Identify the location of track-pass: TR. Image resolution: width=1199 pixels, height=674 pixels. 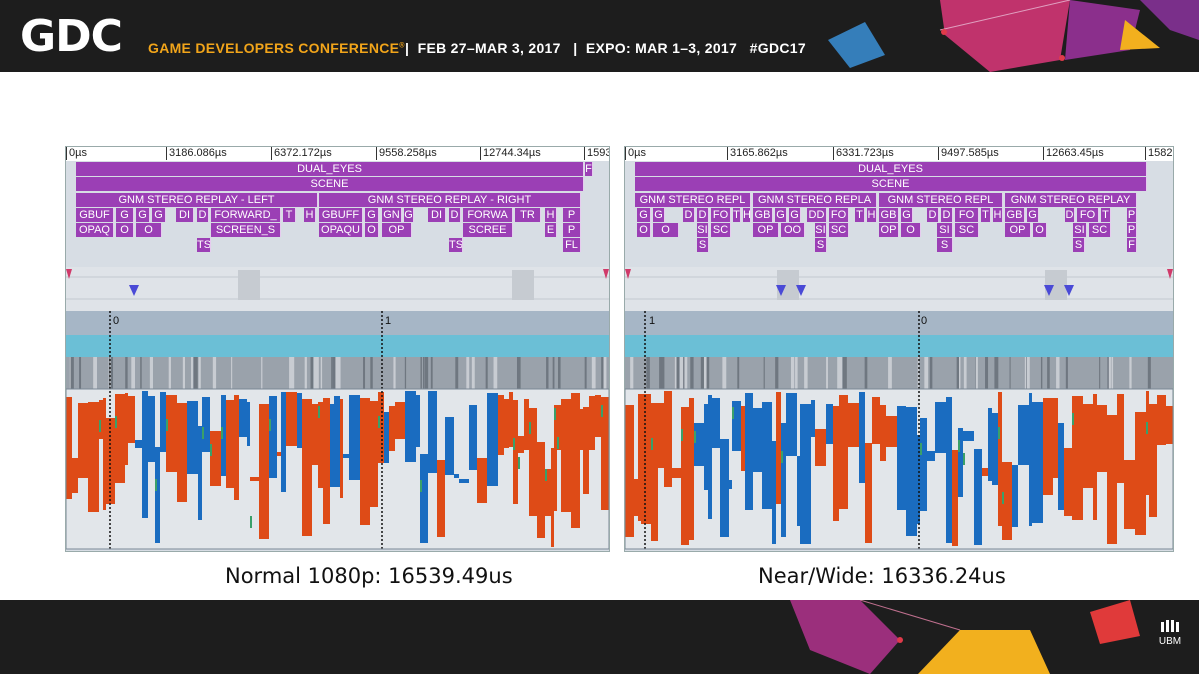
(528, 215).